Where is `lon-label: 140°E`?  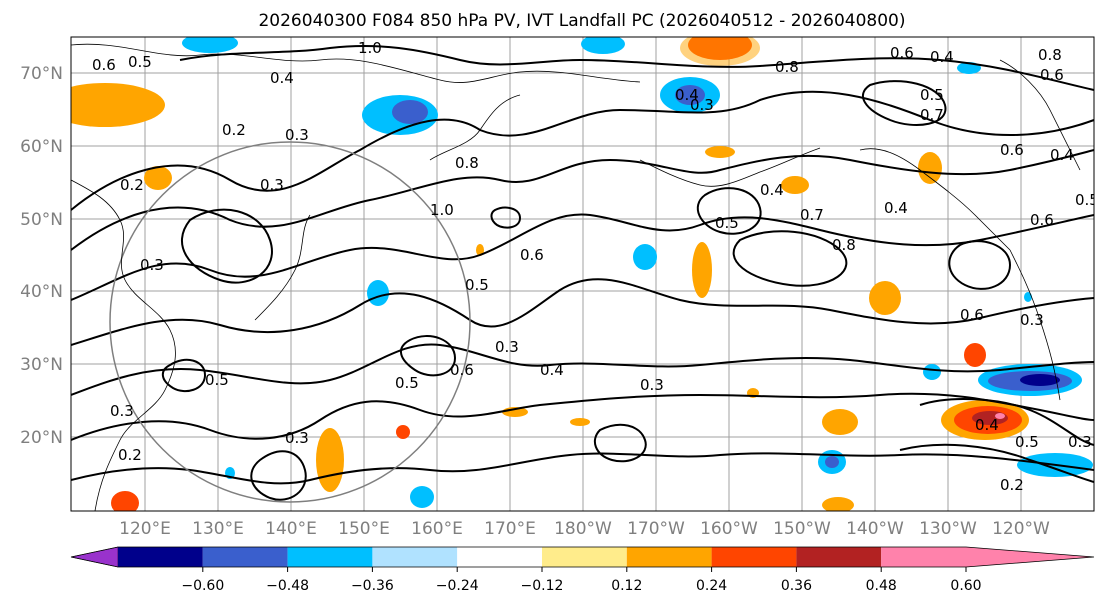
lon-label: 140°E is located at coordinates (291, 529).